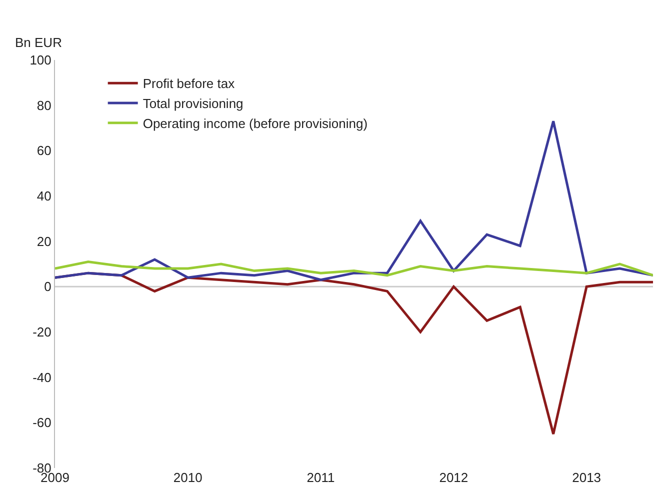  What do you see at coordinates (354, 268) in the screenshot?
I see `line-series` at bounding box center [354, 268].